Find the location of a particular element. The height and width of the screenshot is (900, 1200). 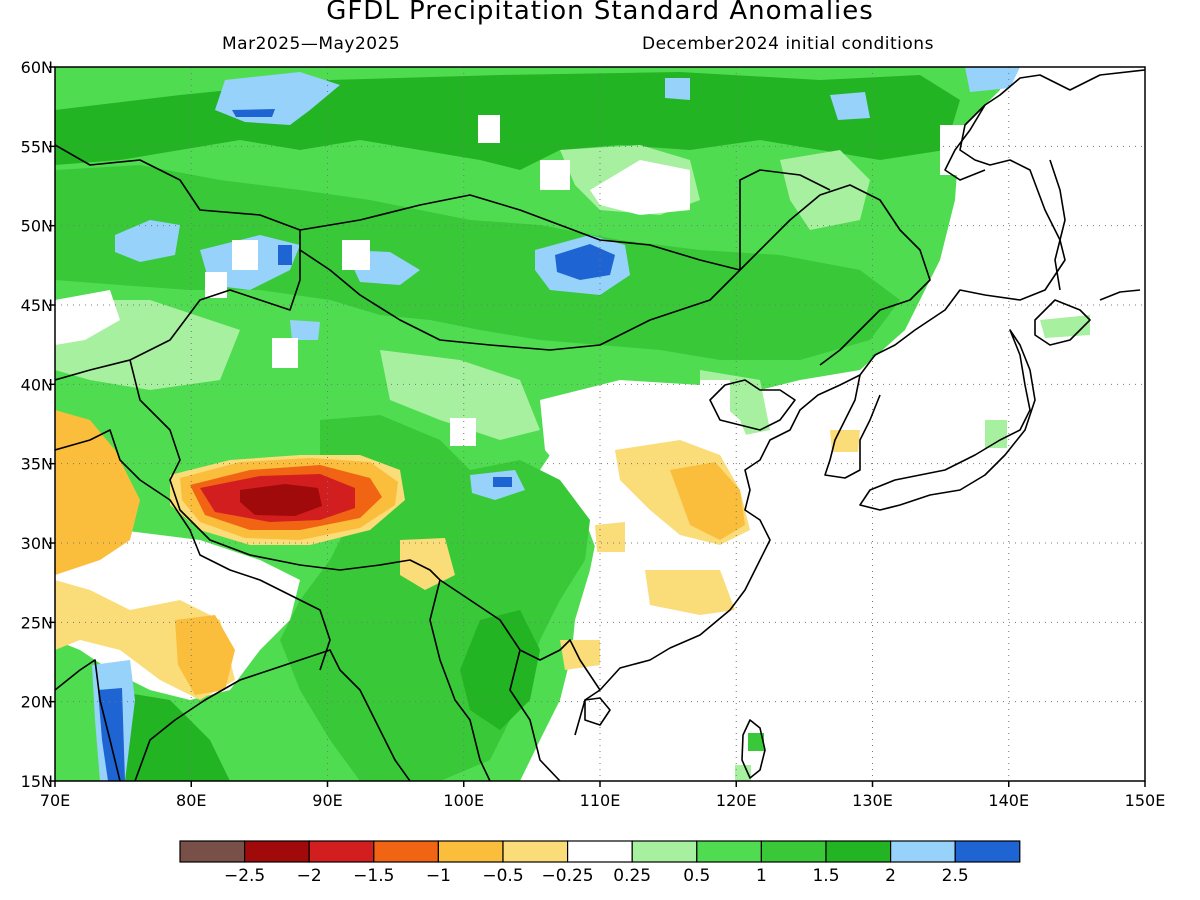

masked-cell-baikal is located at coordinates (489, 129).